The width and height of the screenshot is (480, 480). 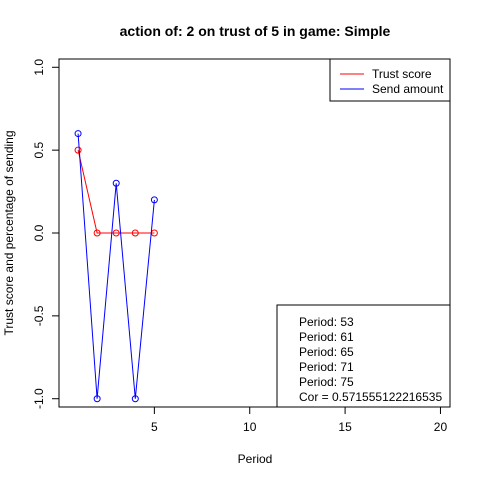 I want to click on info-box-frame, so click(x=363, y=356).